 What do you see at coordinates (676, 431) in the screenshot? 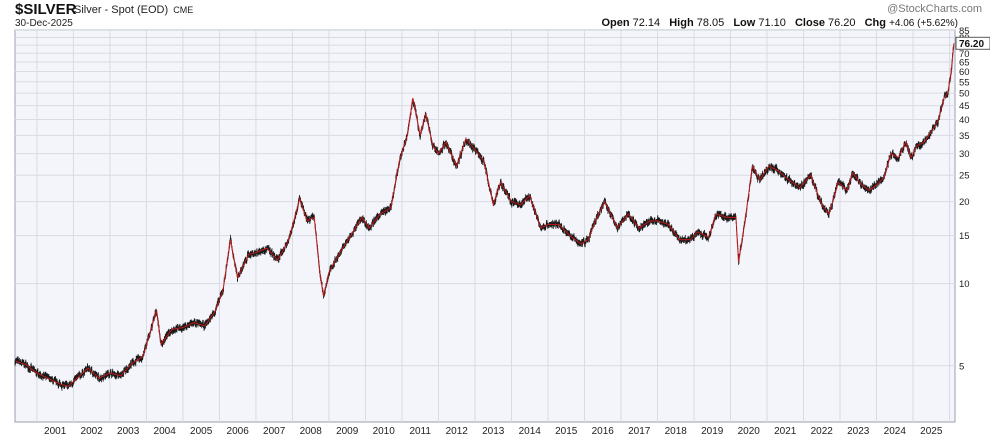
I see `x-tick-label: 2018` at bounding box center [676, 431].